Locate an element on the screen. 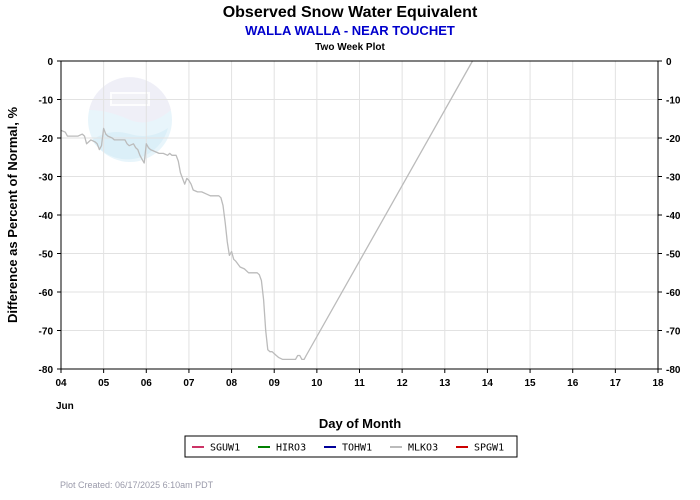  y-tick-label-left: -40 is located at coordinates (46, 216).